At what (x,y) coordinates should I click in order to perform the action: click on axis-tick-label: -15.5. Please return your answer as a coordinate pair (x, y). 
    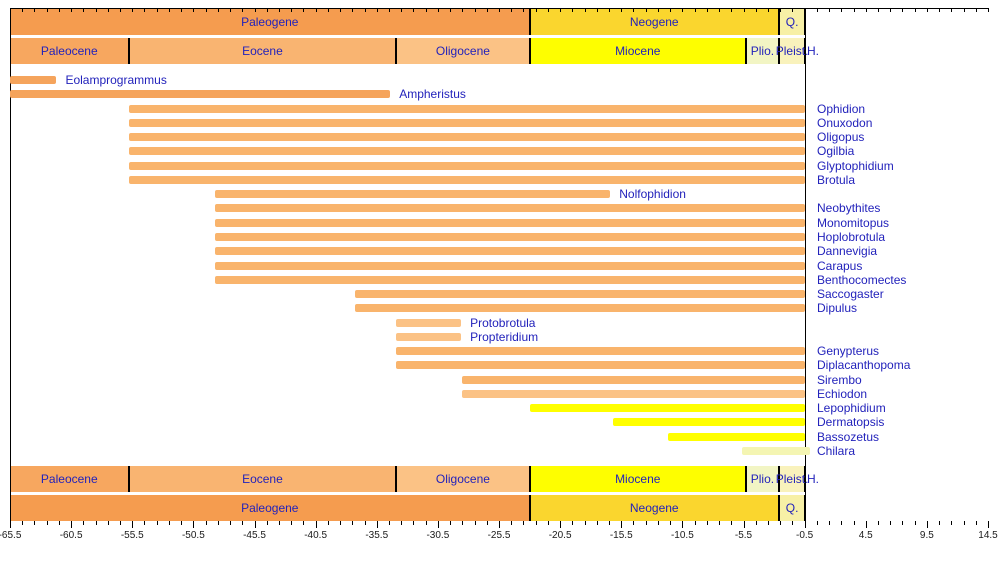
    Looking at the image, I should click on (621, 535).